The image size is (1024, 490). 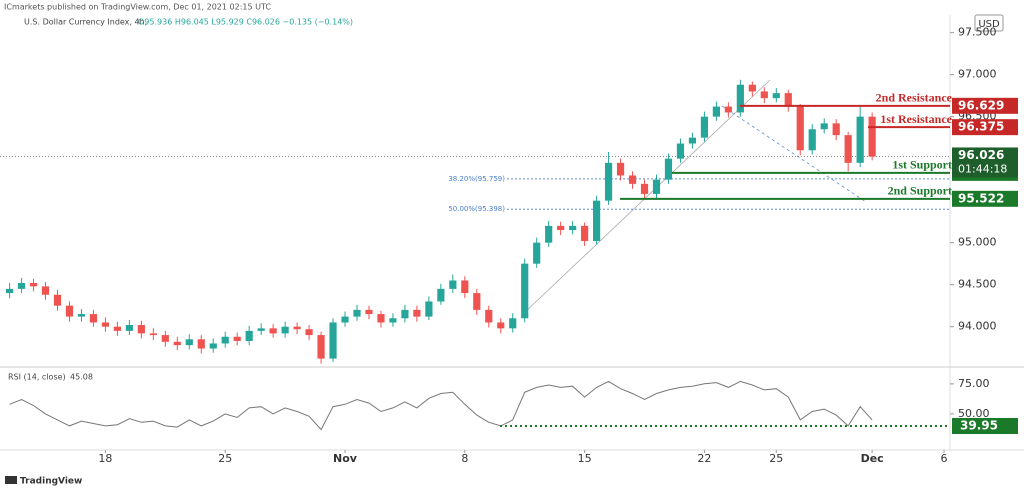 I want to click on x-tick-label: 8, so click(x=464, y=458).